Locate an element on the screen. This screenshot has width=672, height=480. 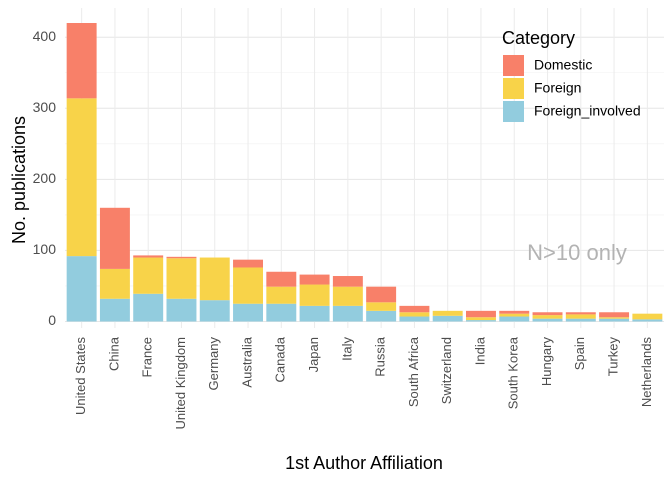
x-tick-label: Australia is located at coordinates (246, 361).